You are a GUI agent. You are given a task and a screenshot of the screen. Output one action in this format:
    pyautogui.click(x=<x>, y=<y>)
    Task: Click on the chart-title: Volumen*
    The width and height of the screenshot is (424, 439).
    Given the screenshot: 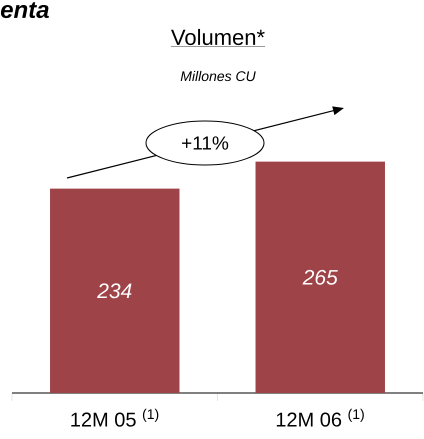 What is the action you would take?
    pyautogui.click(x=218, y=37)
    